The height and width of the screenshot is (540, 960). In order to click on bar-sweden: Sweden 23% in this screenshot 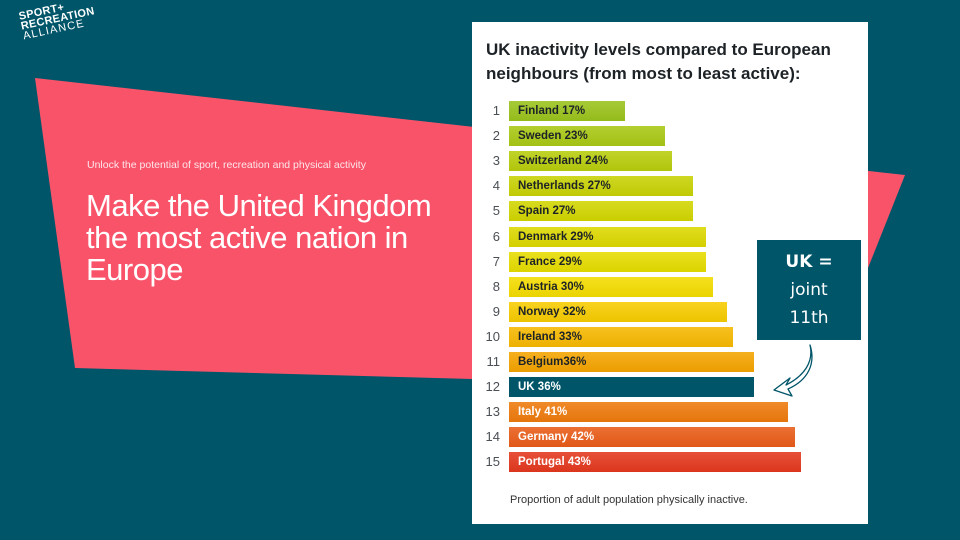, I will do `click(587, 136)`.